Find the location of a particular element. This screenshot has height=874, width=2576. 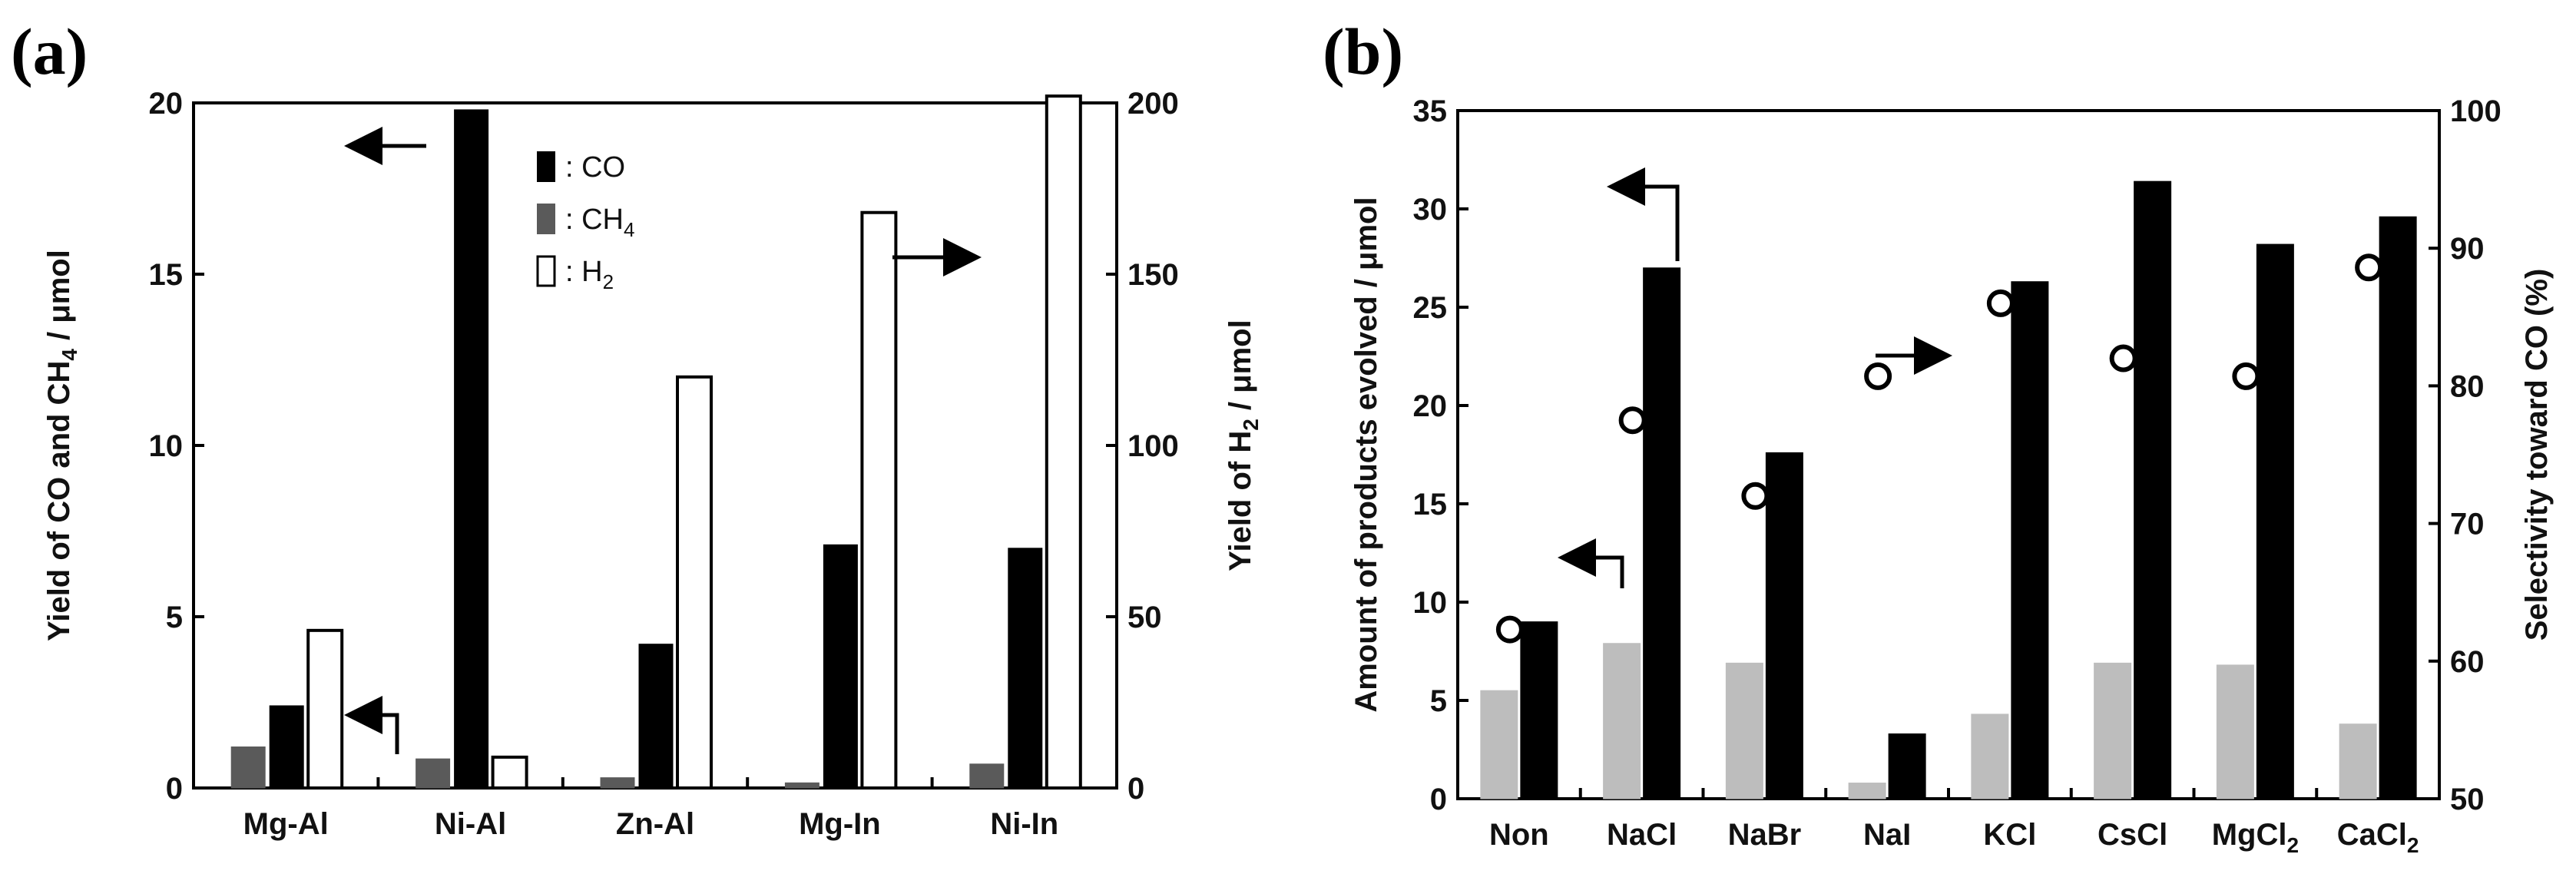

panel-b-selectivity-point-non is located at coordinates (1509, 629).